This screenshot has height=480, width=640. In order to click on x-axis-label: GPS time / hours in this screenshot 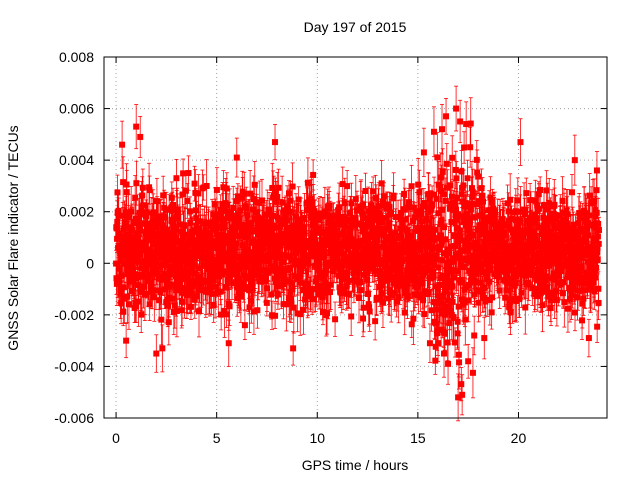, I will do `click(355, 465)`.